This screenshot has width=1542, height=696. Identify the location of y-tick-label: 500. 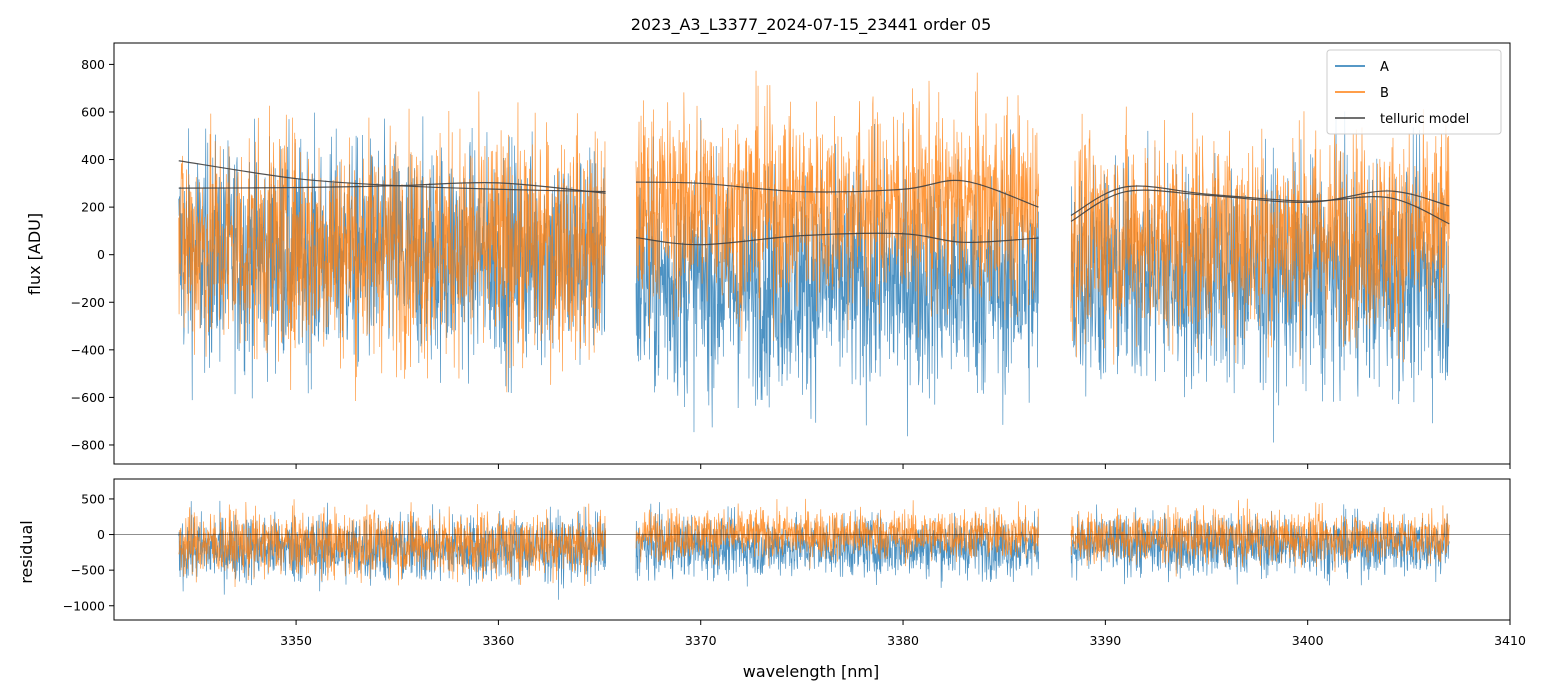
(93, 498).